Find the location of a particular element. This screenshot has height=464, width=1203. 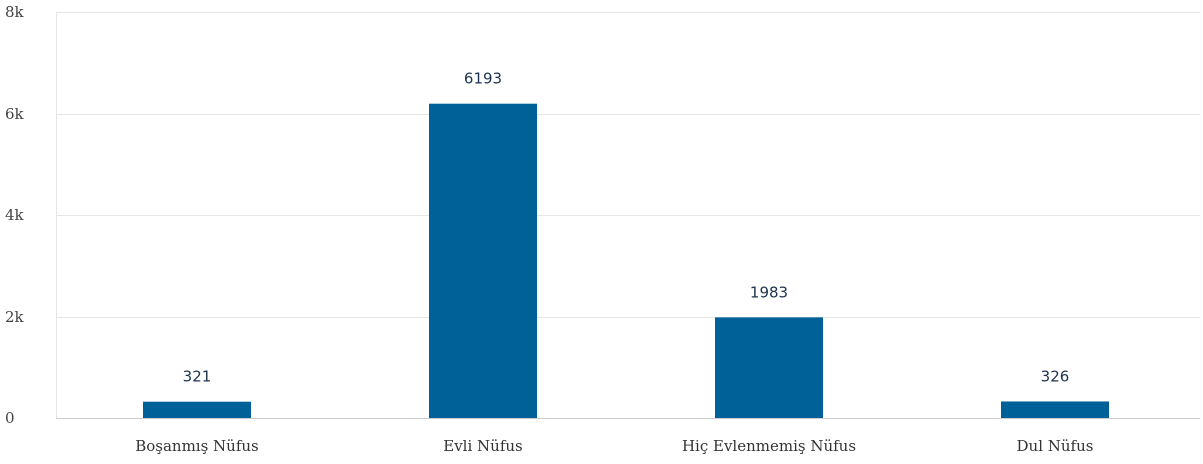

data-label: 1983 is located at coordinates (769, 292).